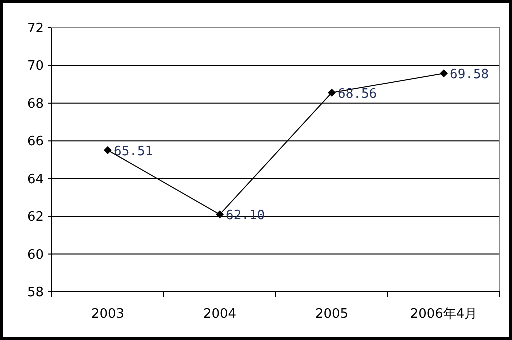 Image resolution: width=512 pixels, height=340 pixels. What do you see at coordinates (332, 314) in the screenshot?
I see `x-tick-label: 2005` at bounding box center [332, 314].